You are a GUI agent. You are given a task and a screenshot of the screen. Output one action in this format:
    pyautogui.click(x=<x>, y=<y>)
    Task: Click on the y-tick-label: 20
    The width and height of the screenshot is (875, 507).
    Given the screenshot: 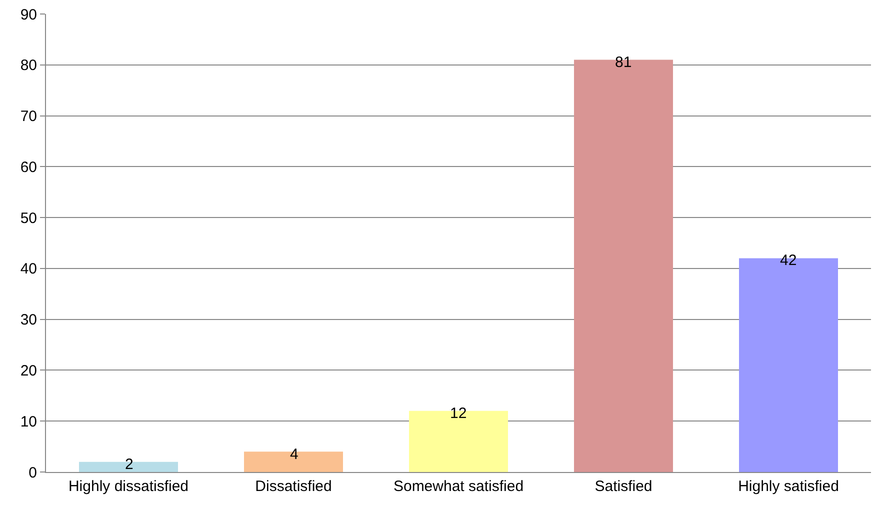 What is the action you would take?
    pyautogui.click(x=28, y=371)
    